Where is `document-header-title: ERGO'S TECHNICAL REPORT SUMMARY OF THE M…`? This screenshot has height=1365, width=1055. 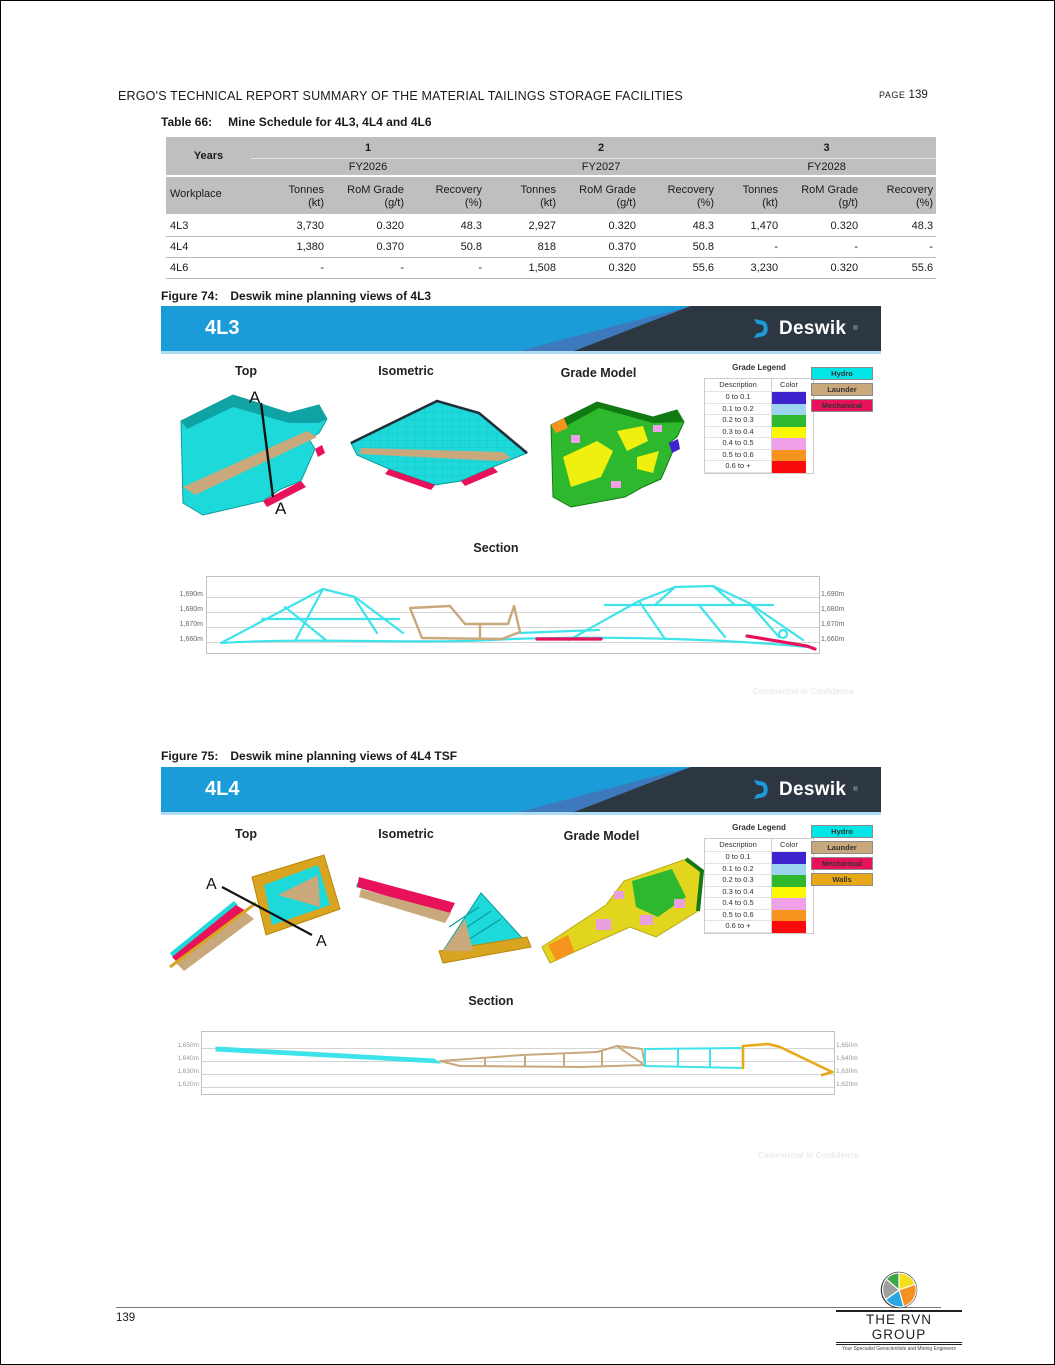 document-header-title: ERGO'S TECHNICAL REPORT SUMMARY OF THE M… is located at coordinates (400, 96).